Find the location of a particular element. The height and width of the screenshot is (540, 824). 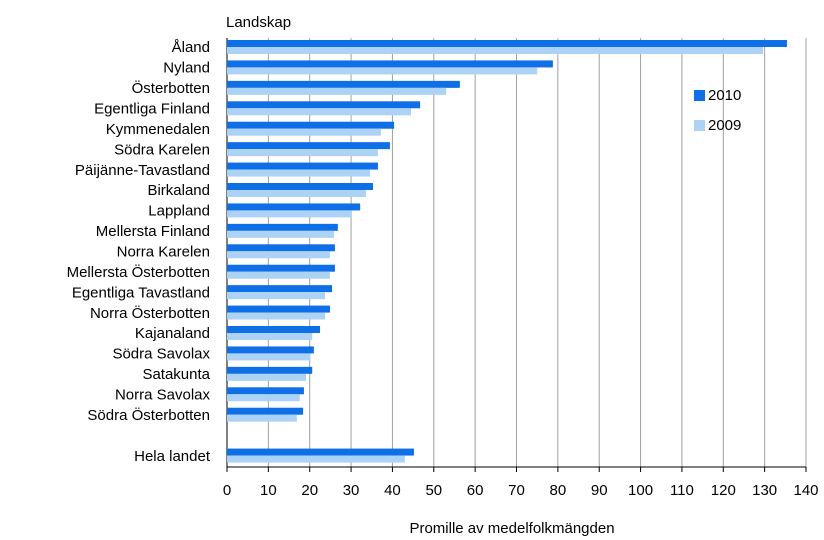

y-tick-label: Södra Österbotten is located at coordinates (148, 415).